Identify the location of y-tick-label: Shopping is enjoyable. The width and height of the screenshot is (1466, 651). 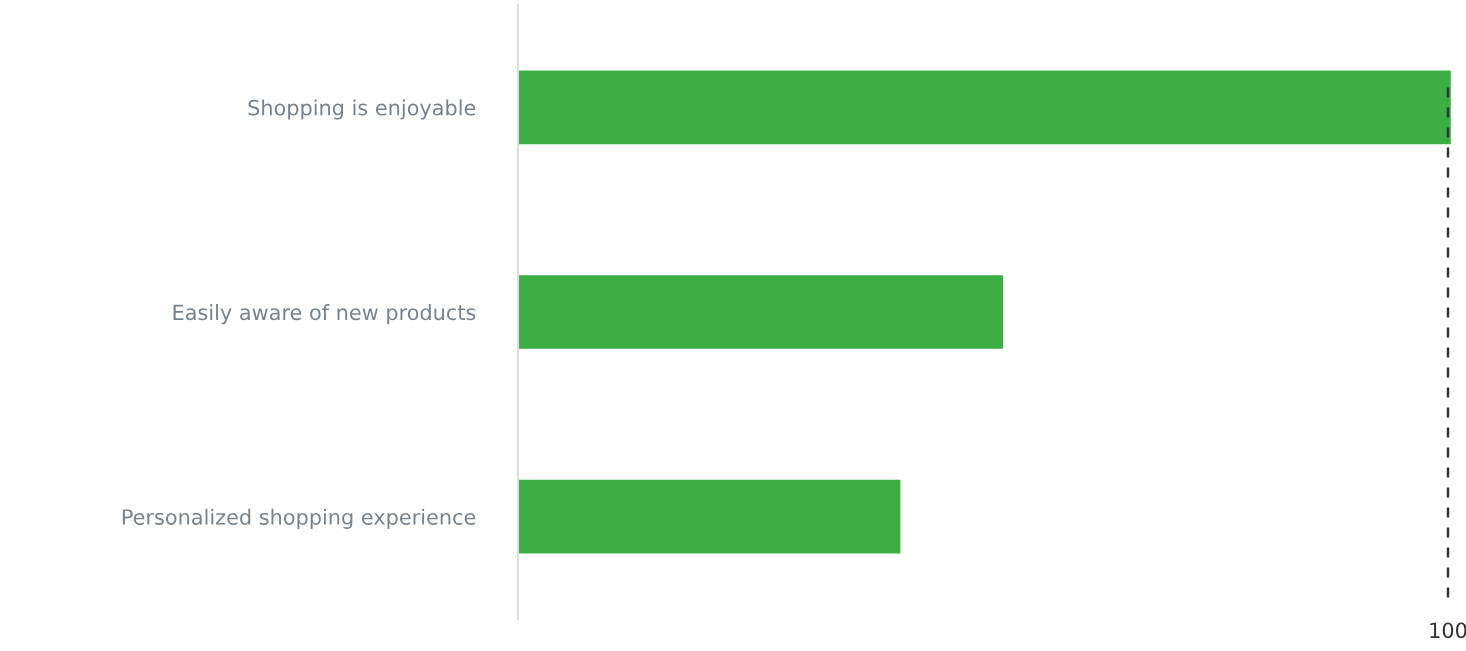
(362, 109).